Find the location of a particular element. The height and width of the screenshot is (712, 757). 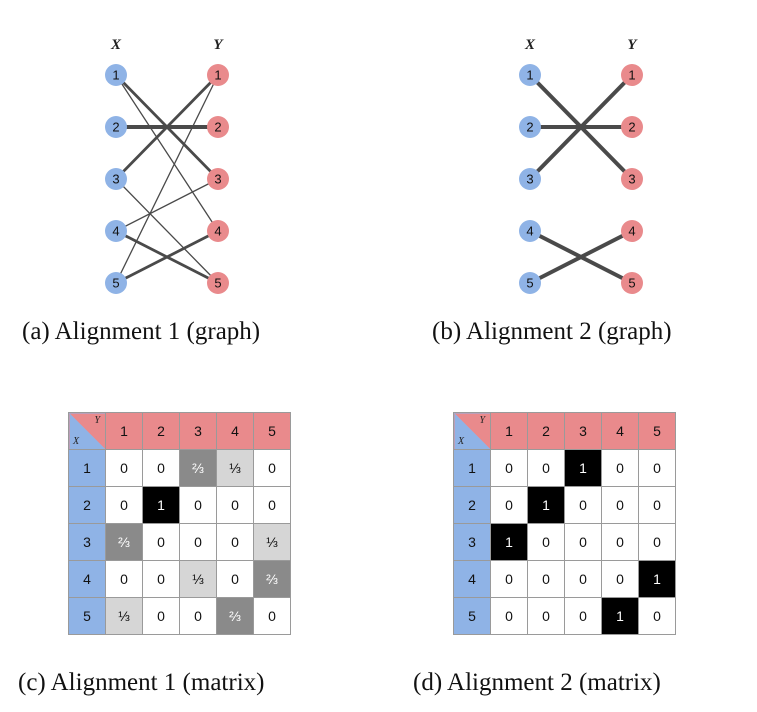

graph-b-y-node-label-4: 4 is located at coordinates (631, 231).